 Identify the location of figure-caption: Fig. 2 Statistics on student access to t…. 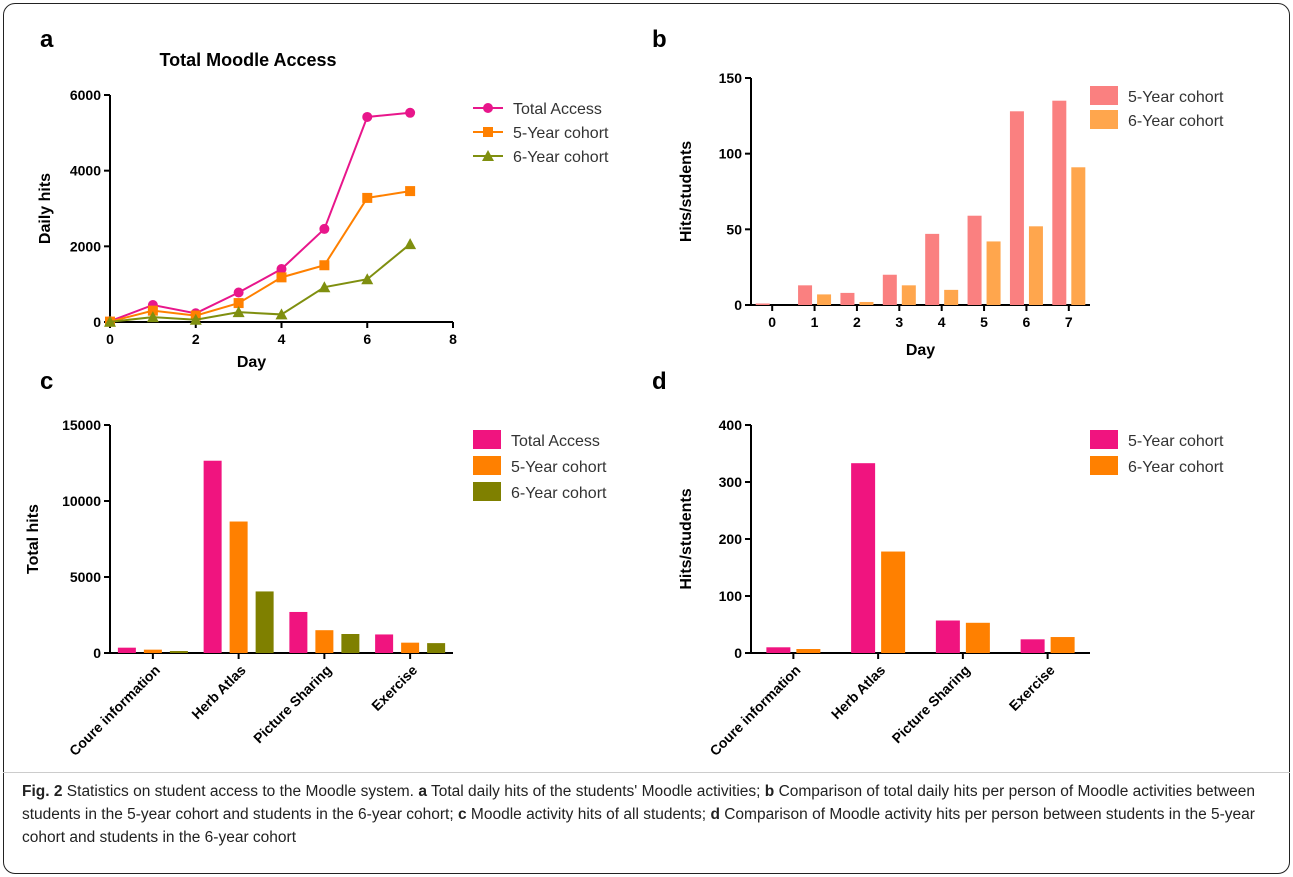
(649, 814).